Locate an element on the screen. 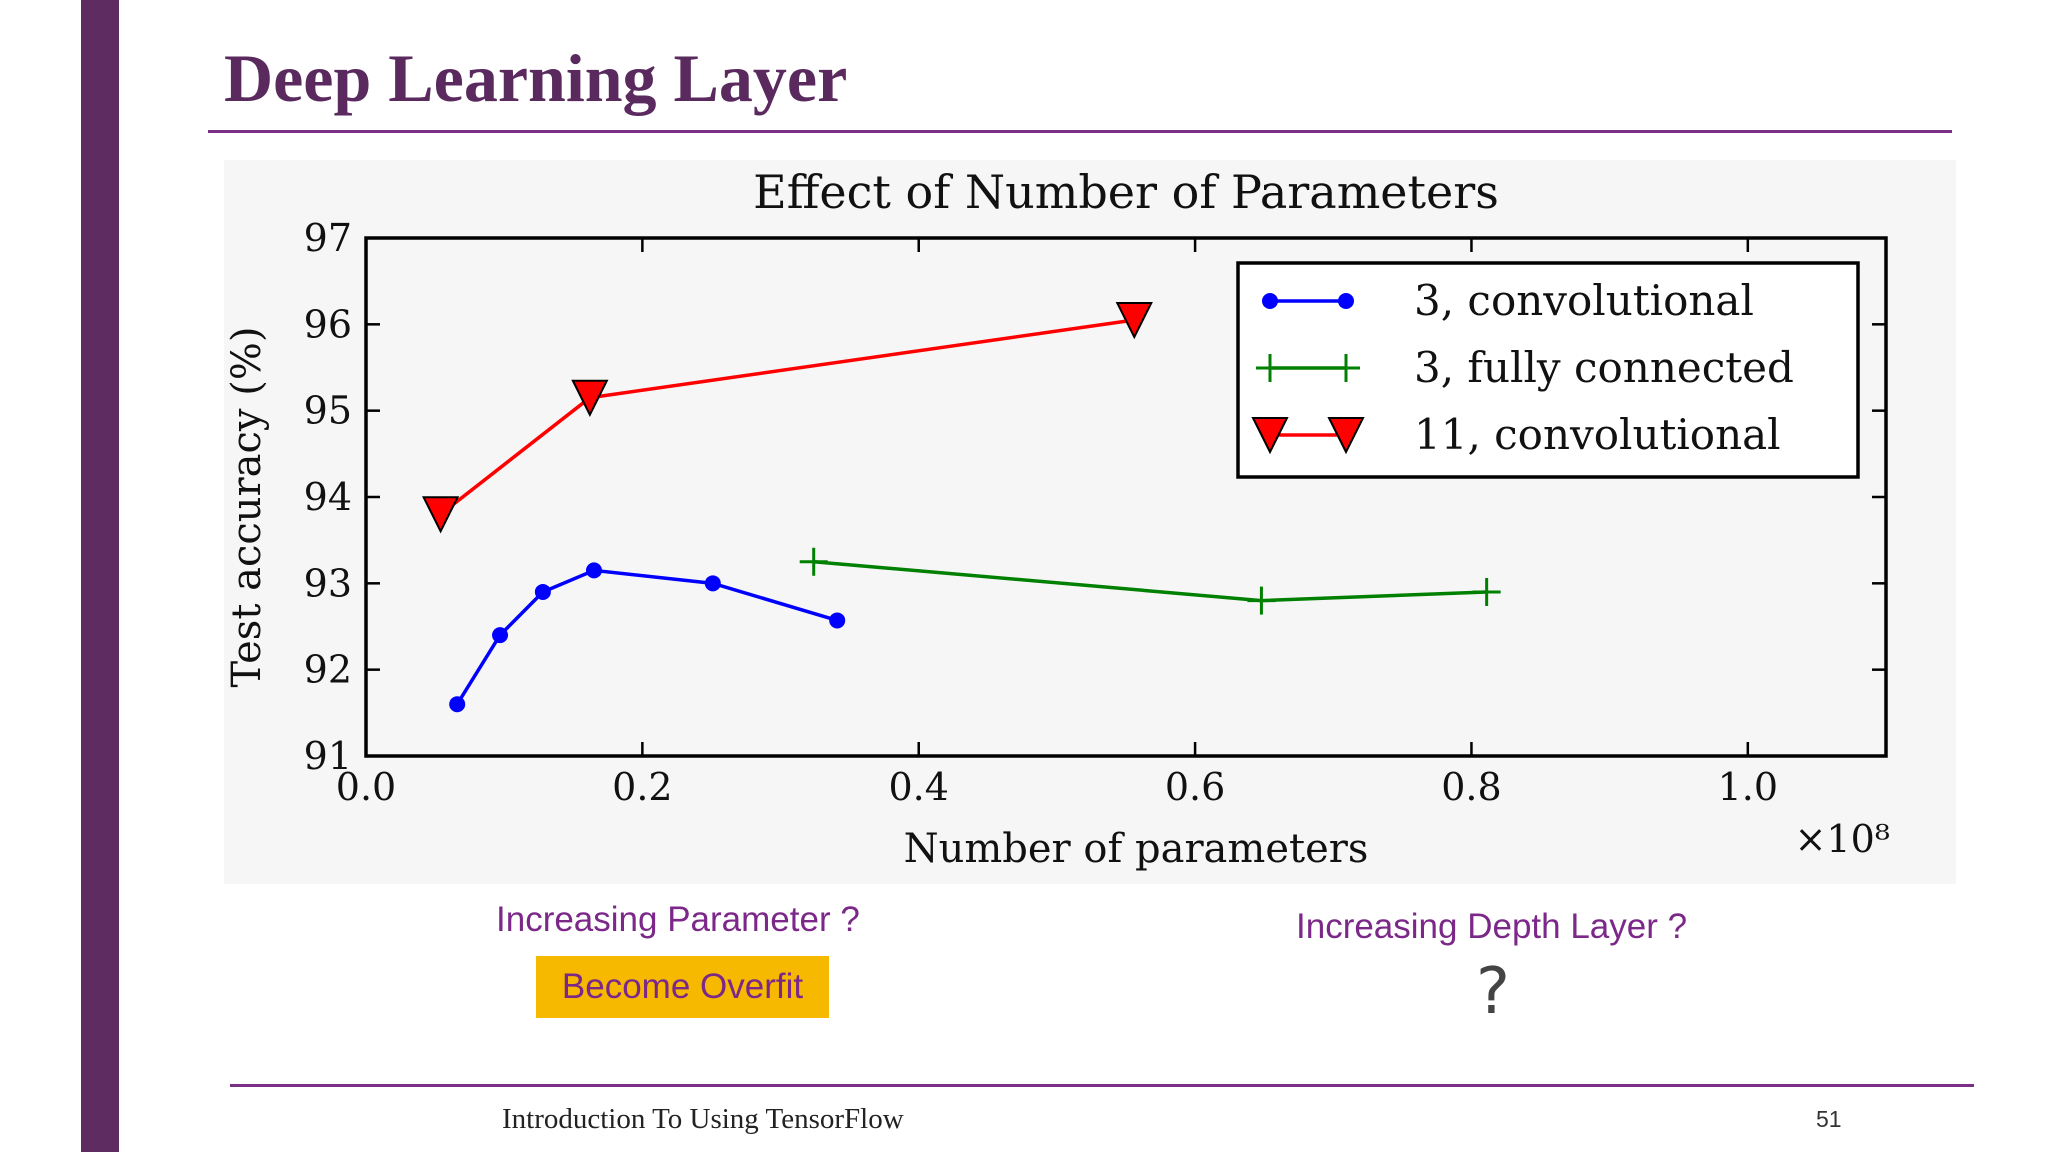 The width and height of the screenshot is (2048, 1152). page-number: 51 is located at coordinates (1829, 1119).